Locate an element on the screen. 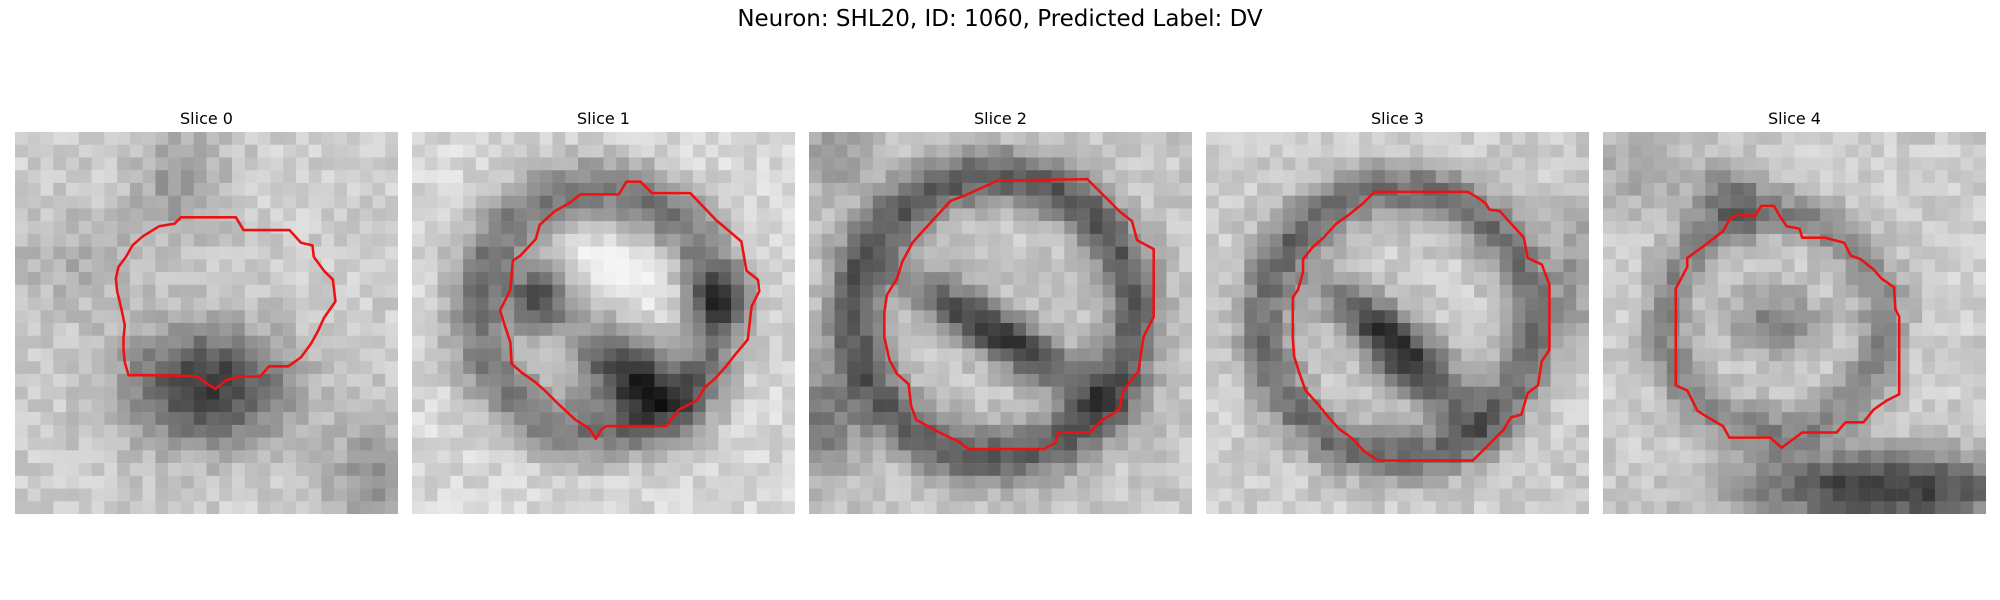 This screenshot has width=2000, height=600. slice-panel-4: Slice 4 is located at coordinates (1794, 311).